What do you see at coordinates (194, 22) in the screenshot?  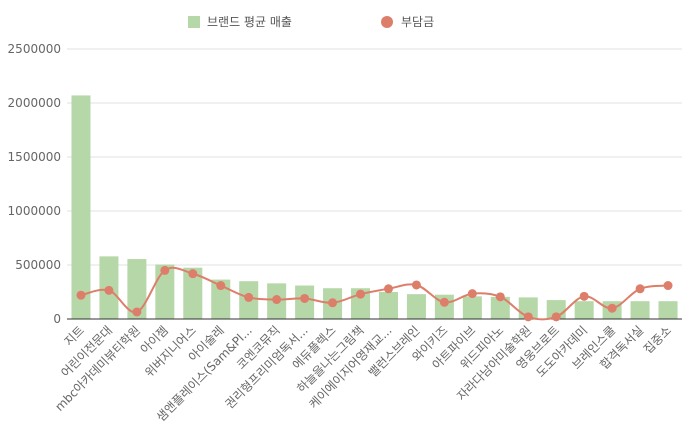 I see `legend-swatch-bar` at bounding box center [194, 22].